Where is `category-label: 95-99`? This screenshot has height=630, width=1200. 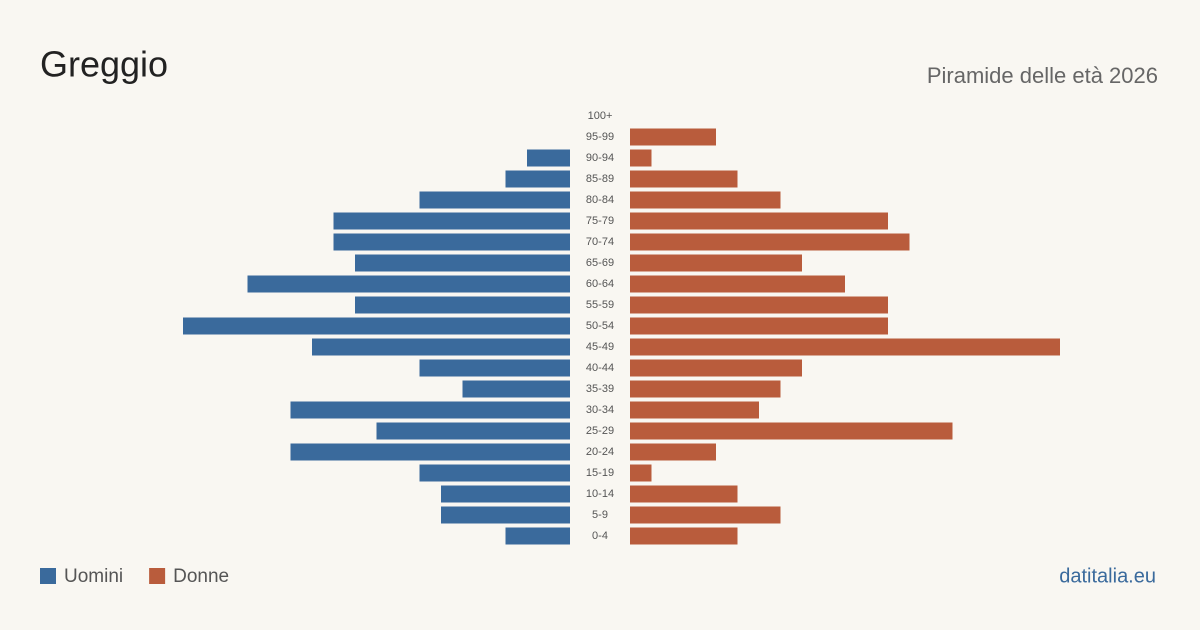
category-label: 95-99 is located at coordinates (600, 137).